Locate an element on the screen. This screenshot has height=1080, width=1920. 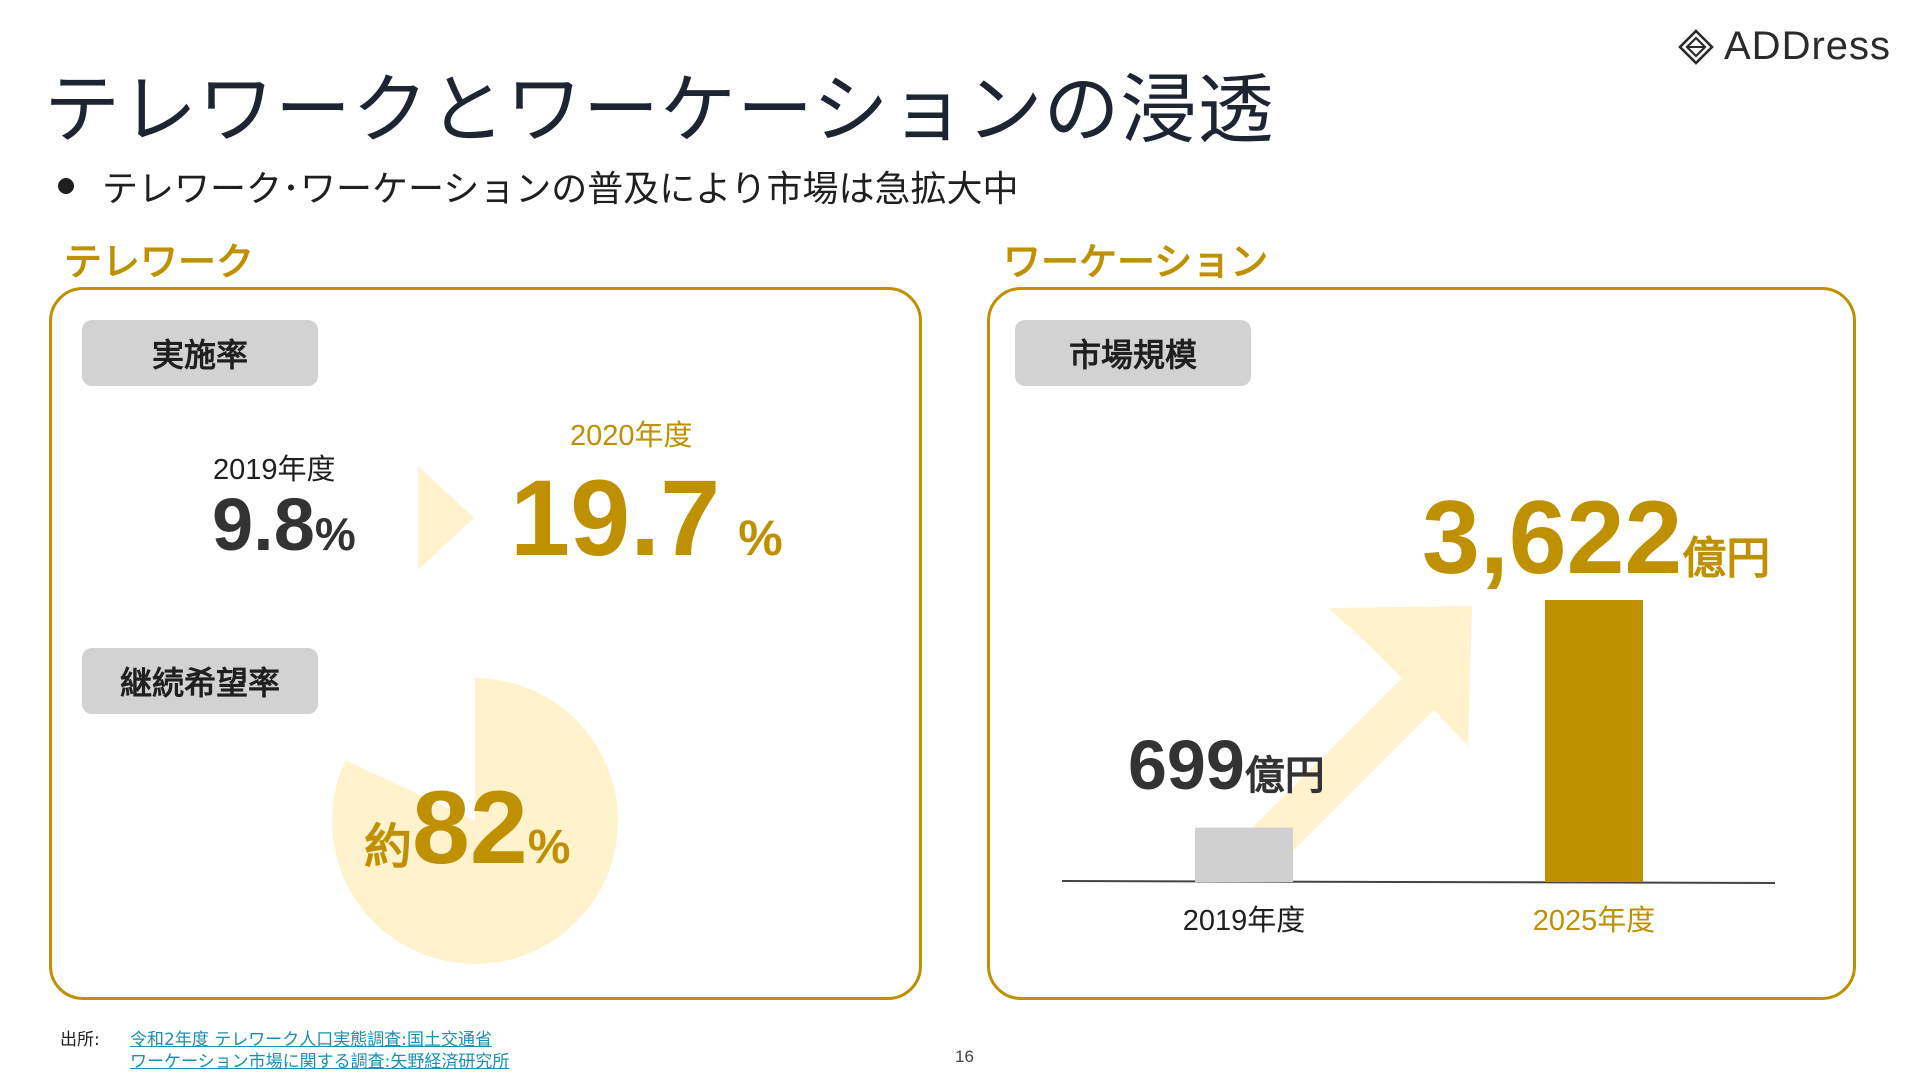
continuation-rate-value: 82 is located at coordinates (470, 828).